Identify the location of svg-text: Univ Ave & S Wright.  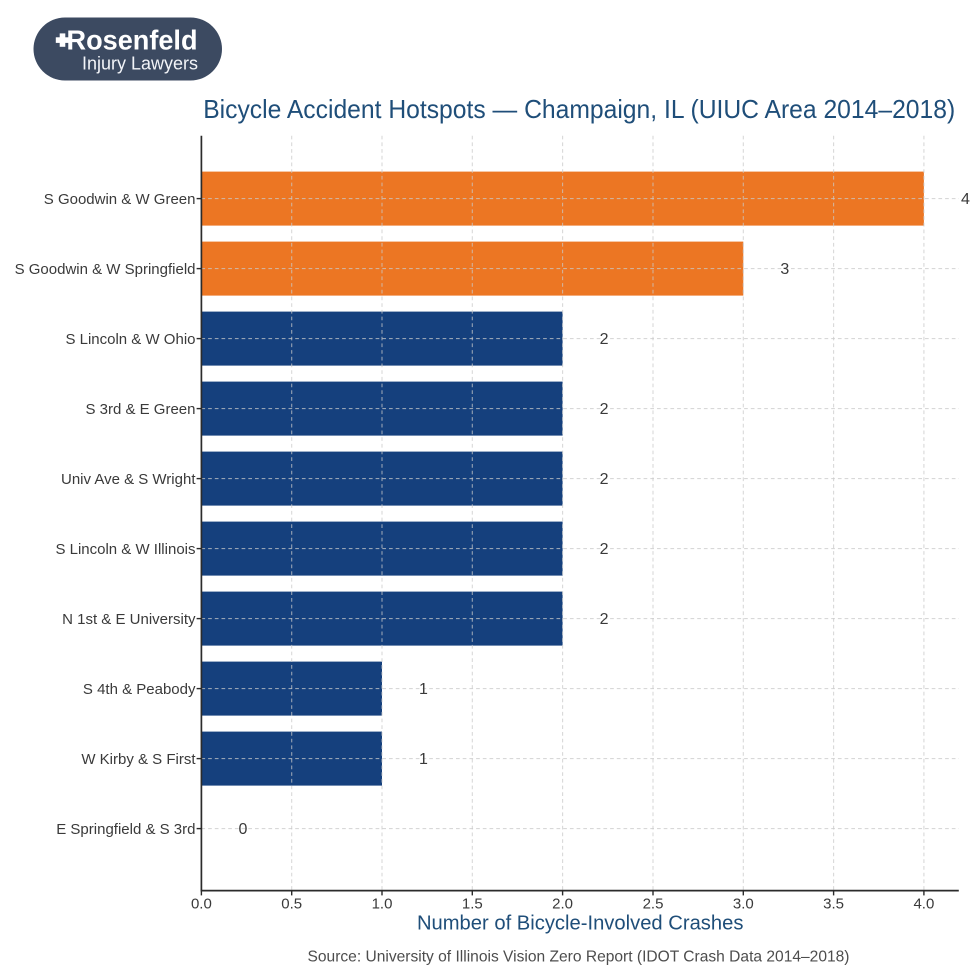
(128, 479).